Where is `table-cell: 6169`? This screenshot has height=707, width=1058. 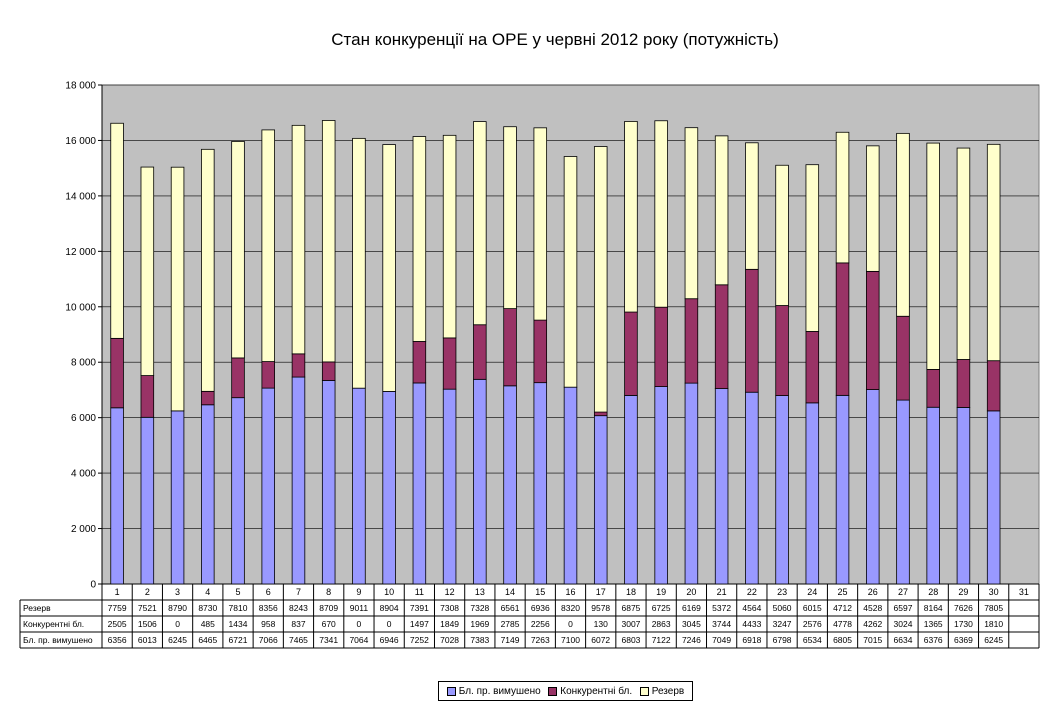
table-cell: 6169 is located at coordinates (691, 608).